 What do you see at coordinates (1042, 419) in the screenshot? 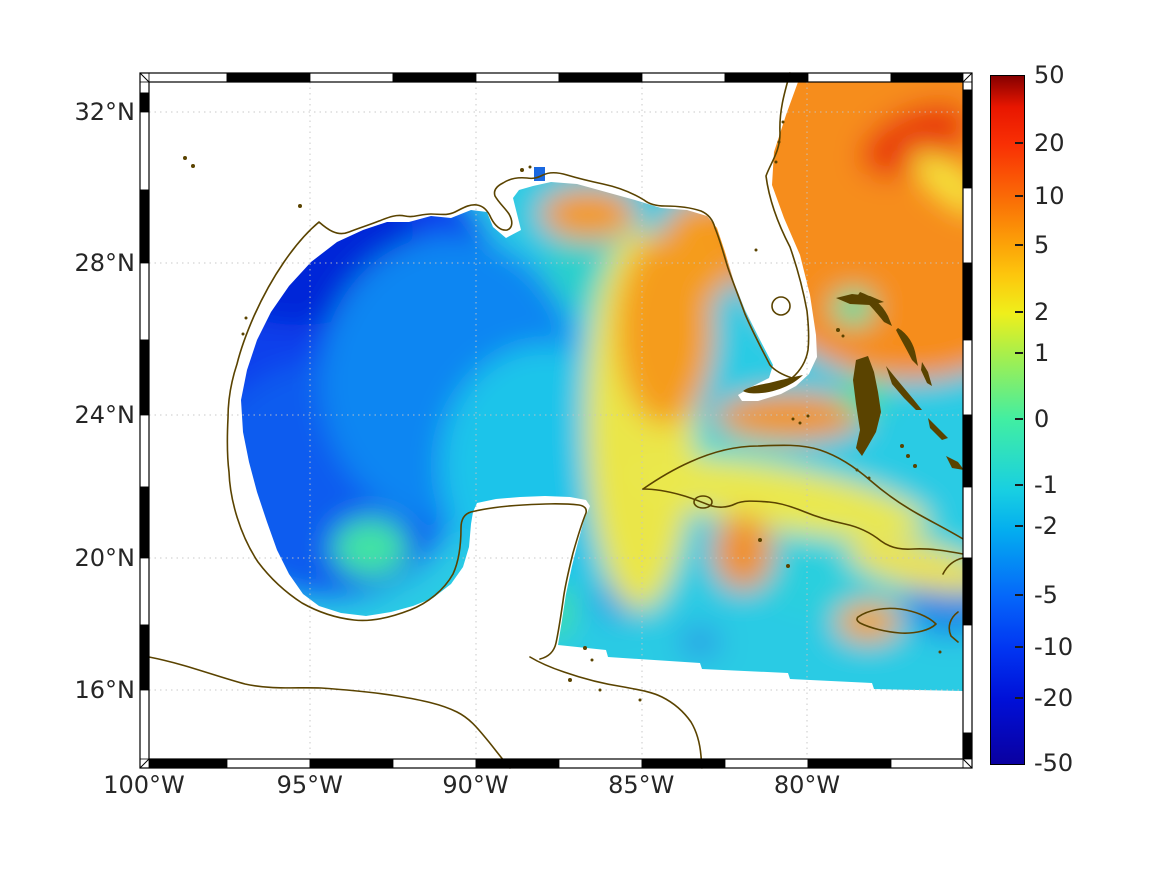
I see `colorbar-tick-label: 0` at bounding box center [1042, 419].